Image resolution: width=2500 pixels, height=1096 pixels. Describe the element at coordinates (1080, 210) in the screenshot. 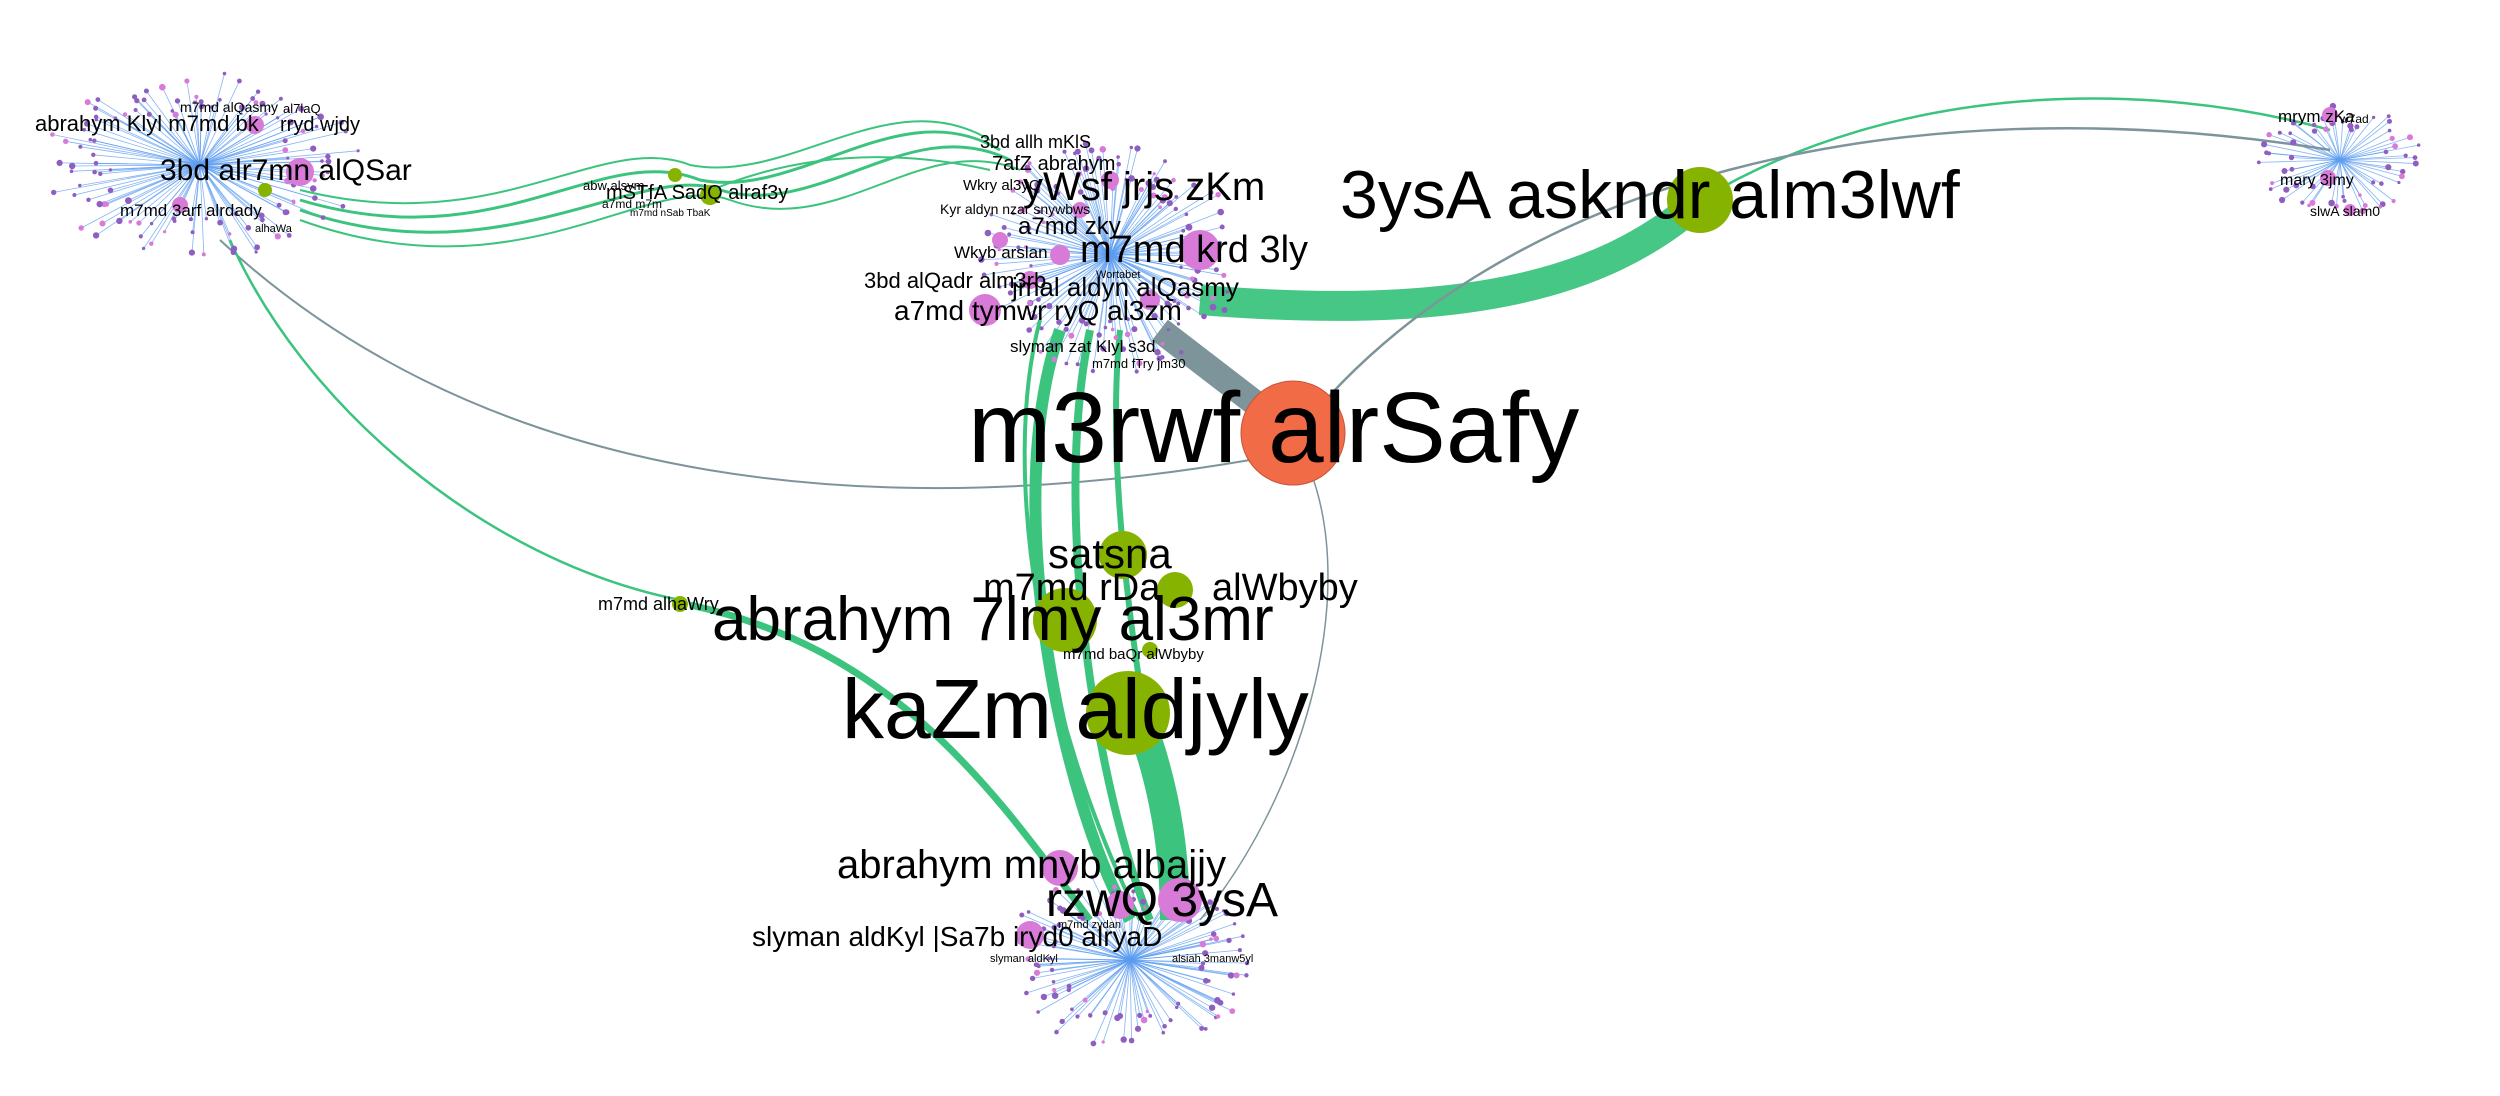

I see `node-nc-f` at that location.